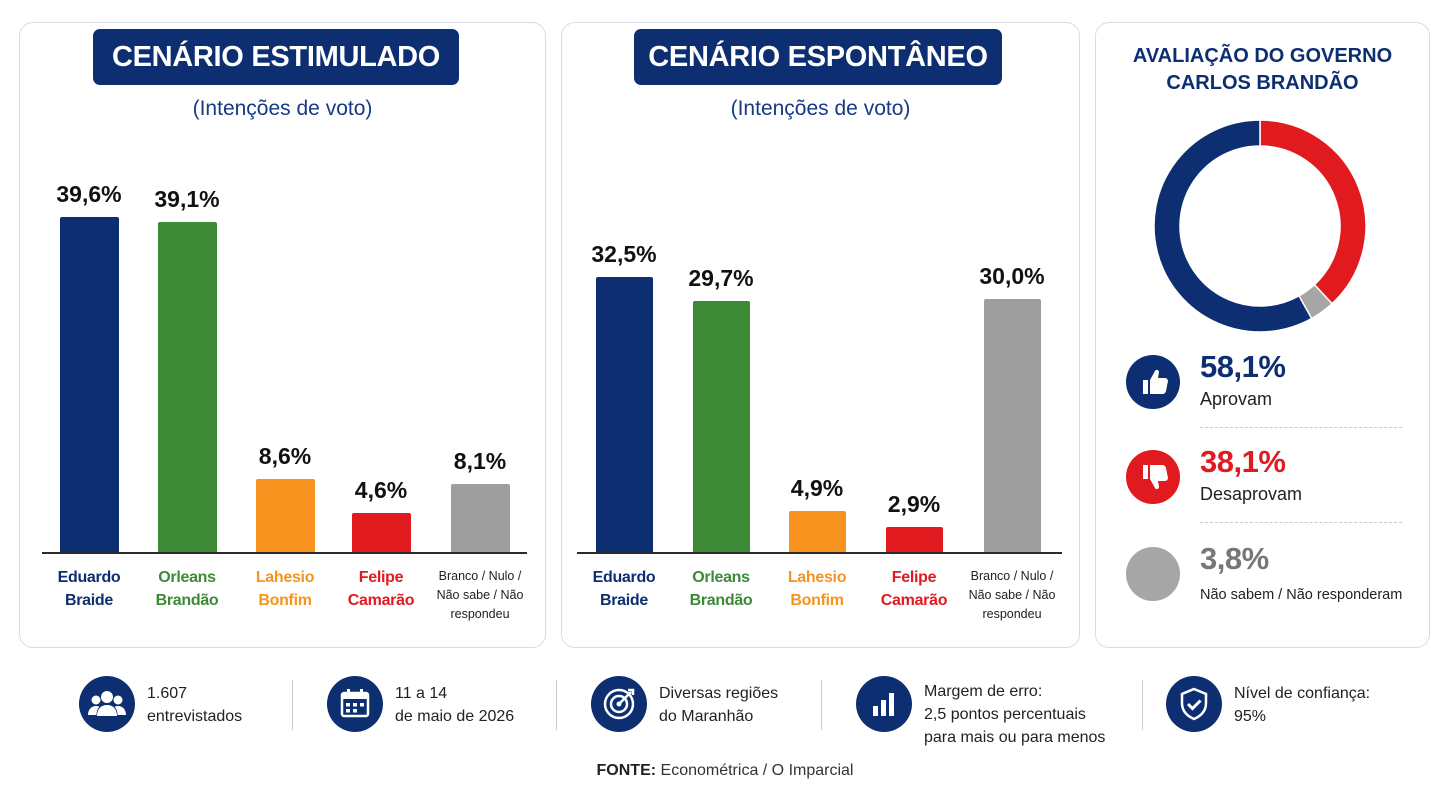  I want to click on chart-title: CENÁRIO ESTIMULADO, so click(276, 57).